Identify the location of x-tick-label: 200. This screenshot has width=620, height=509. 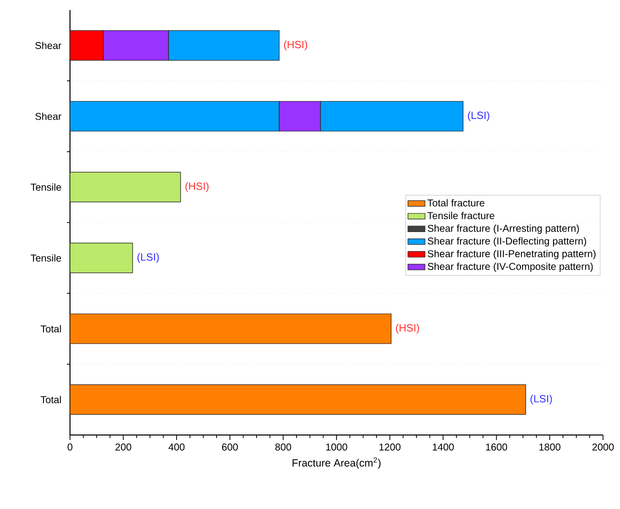
(123, 447).